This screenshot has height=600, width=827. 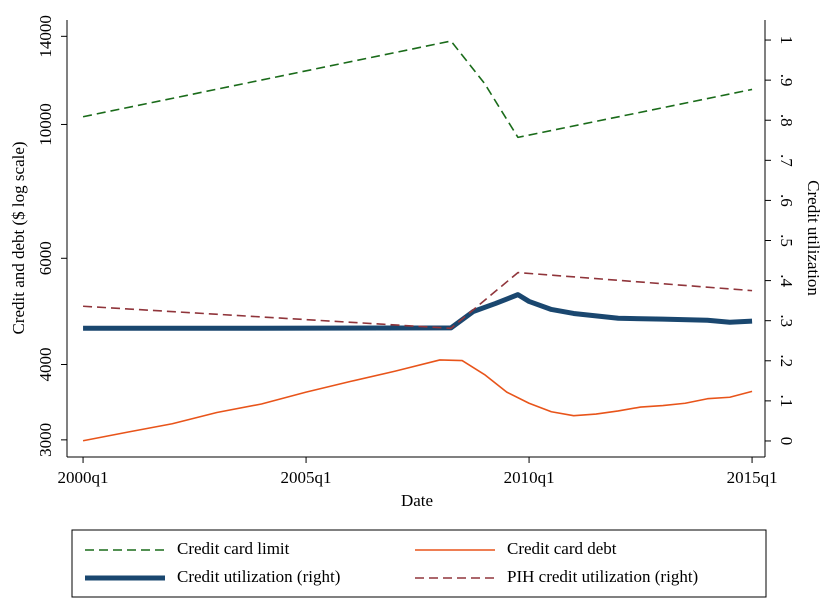 I want to click on legend-label: PIH credit utilization (right), so click(x=602, y=576).